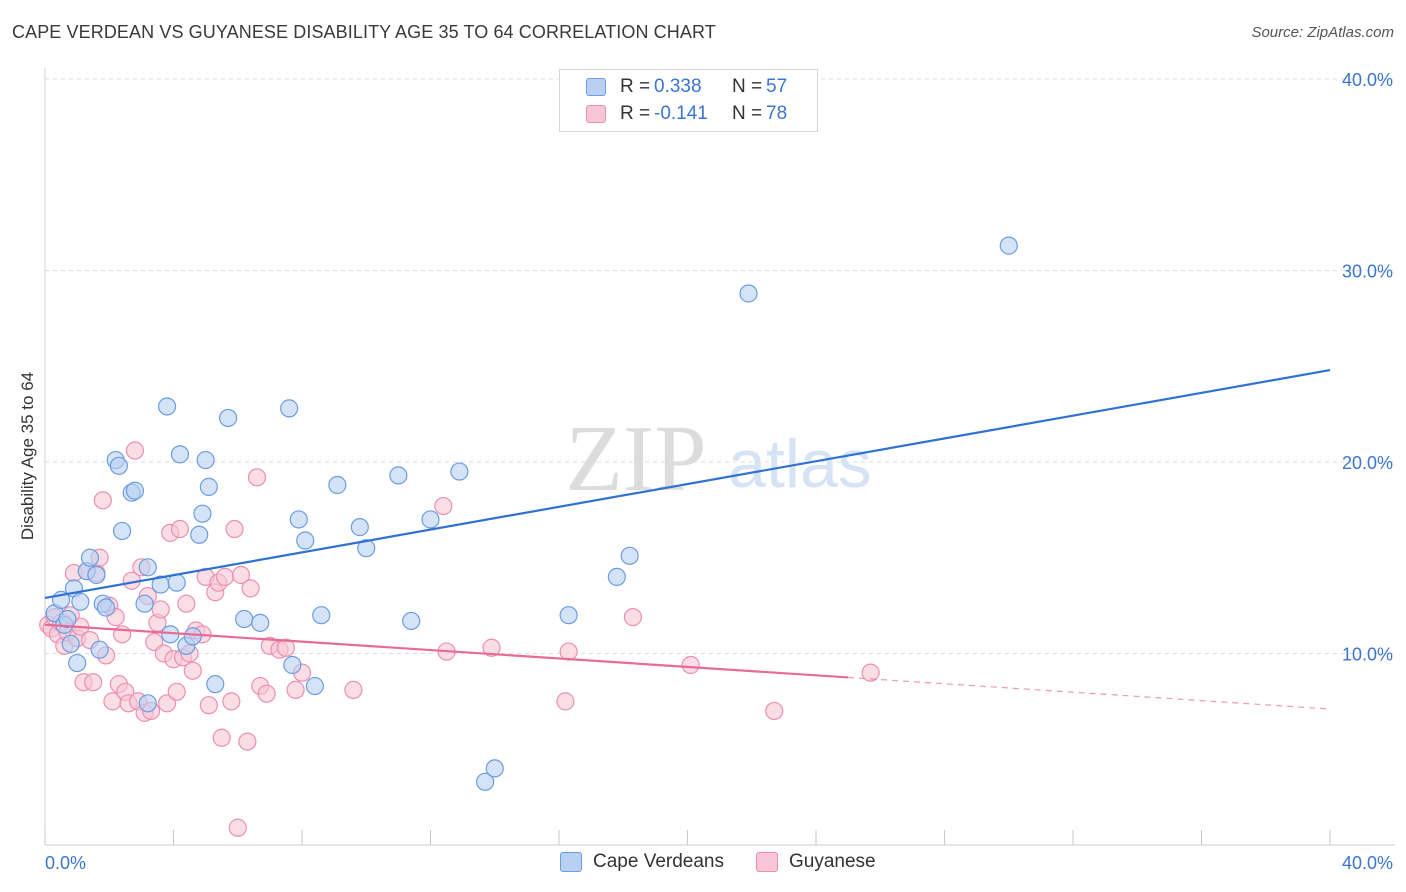 The image size is (1406, 892). What do you see at coordinates (777, 86) in the screenshot?
I see `n-value: 57` at bounding box center [777, 86].